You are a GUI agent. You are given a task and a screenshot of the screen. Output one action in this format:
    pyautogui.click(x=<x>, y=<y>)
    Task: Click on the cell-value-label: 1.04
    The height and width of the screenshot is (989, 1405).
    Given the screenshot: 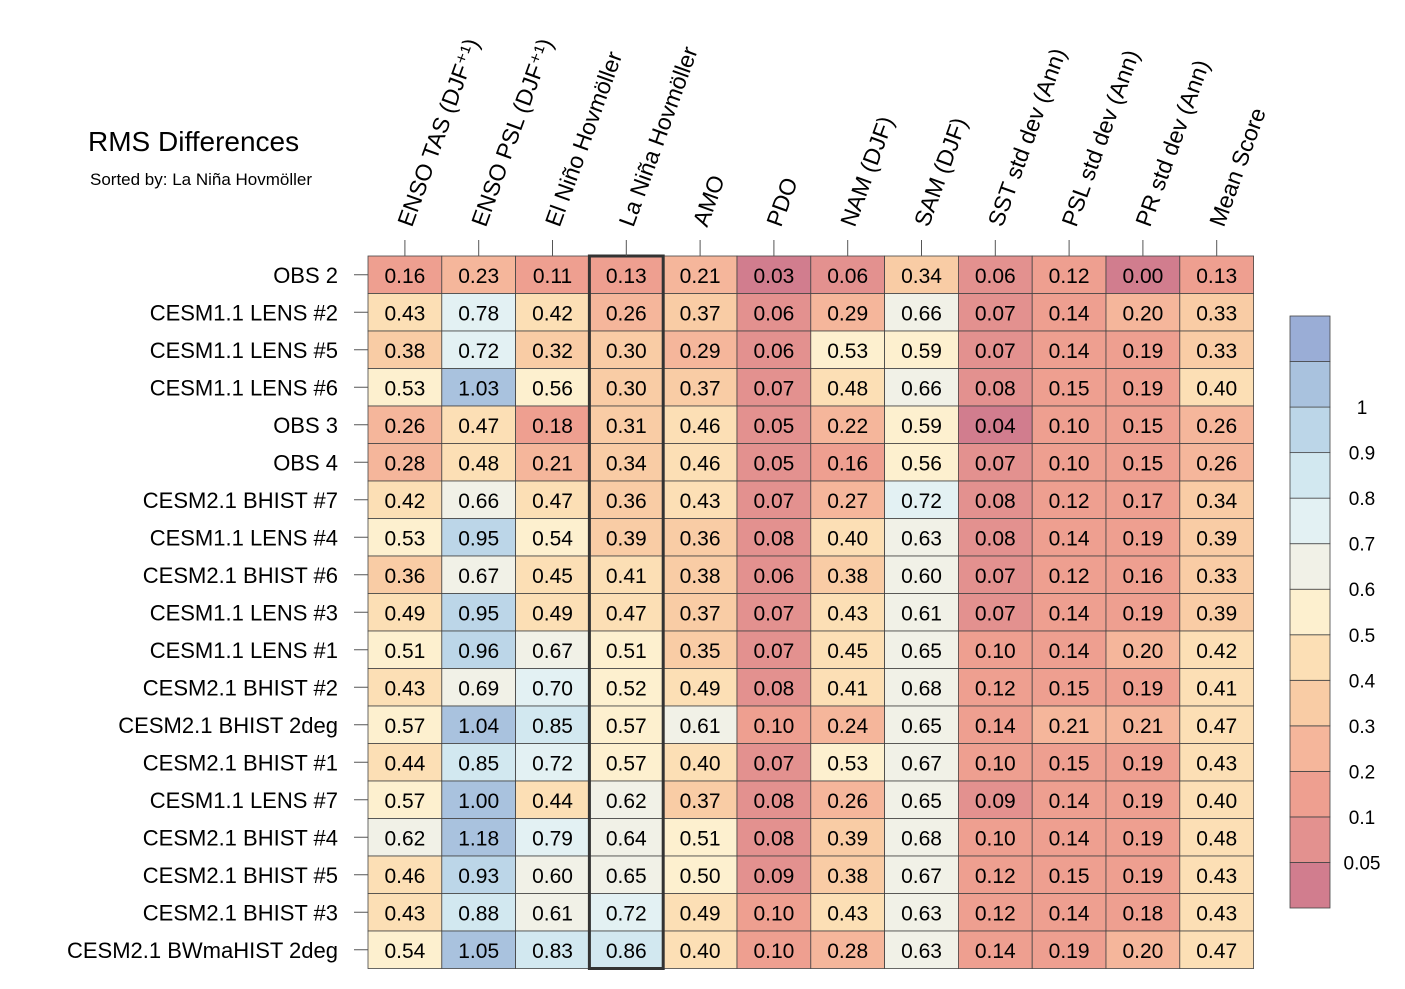 What is the action you would take?
    pyautogui.click(x=478, y=726)
    